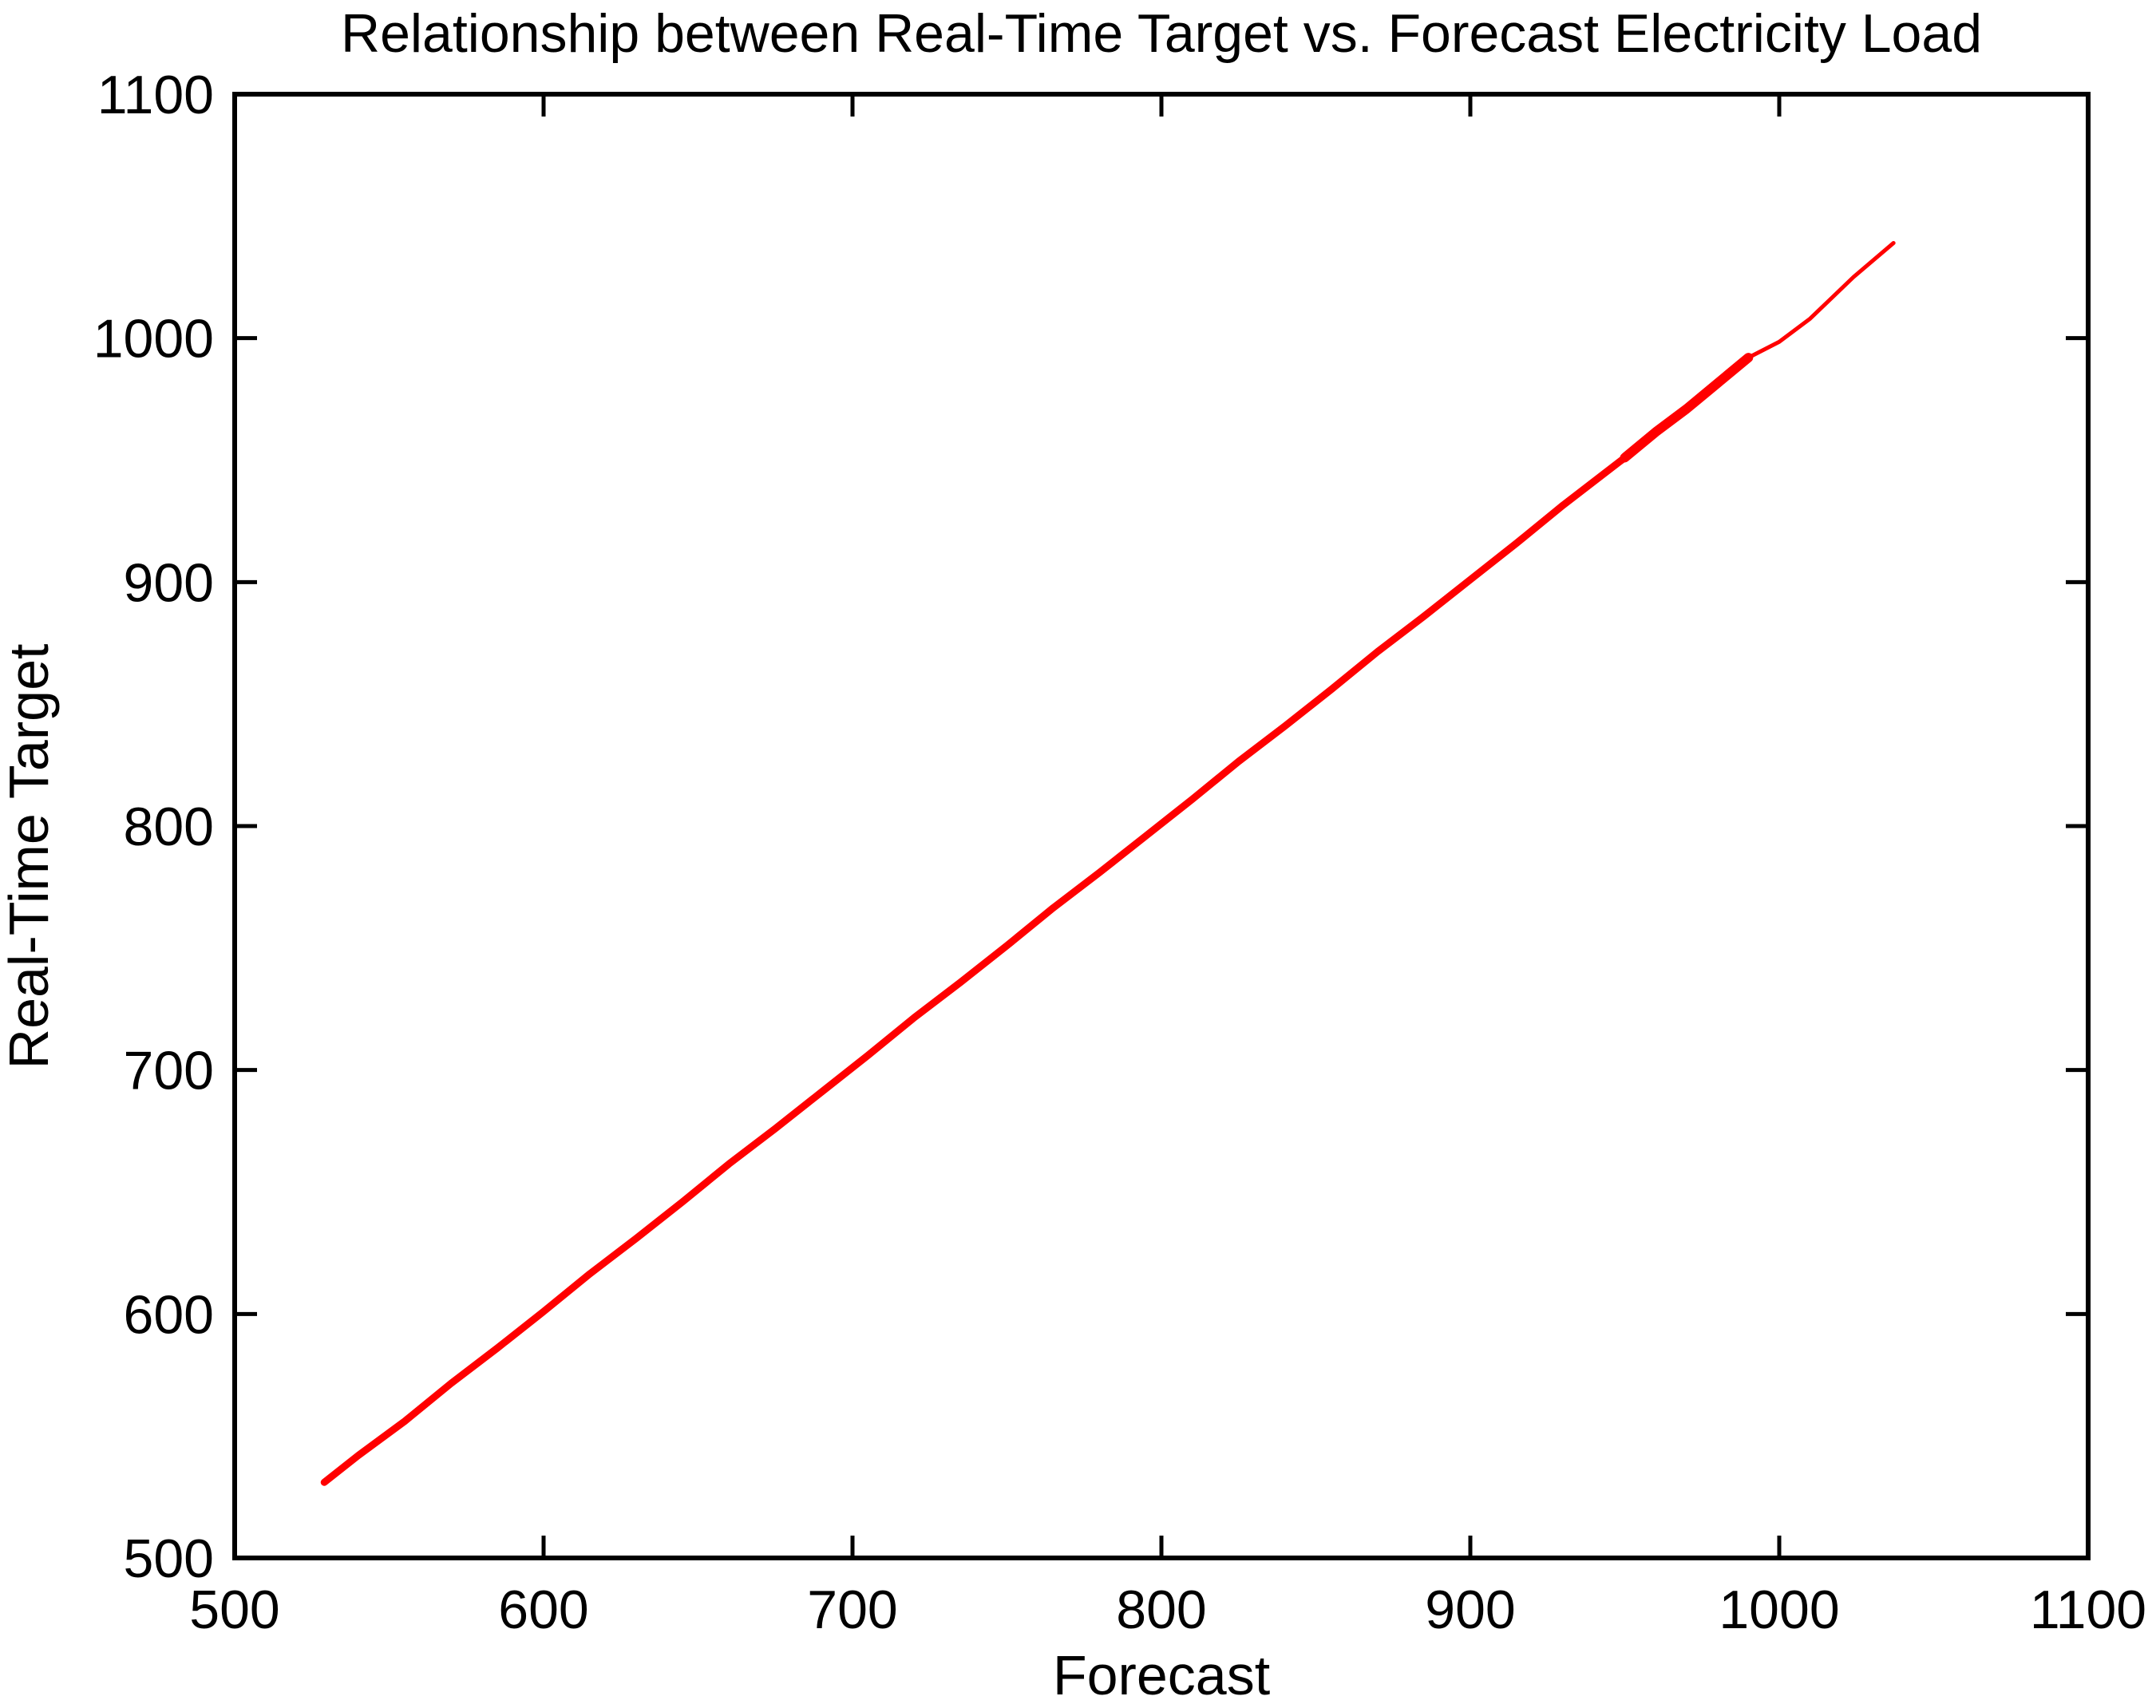  What do you see at coordinates (169, 1559) in the screenshot?
I see `y-tick-label: 500` at bounding box center [169, 1559].